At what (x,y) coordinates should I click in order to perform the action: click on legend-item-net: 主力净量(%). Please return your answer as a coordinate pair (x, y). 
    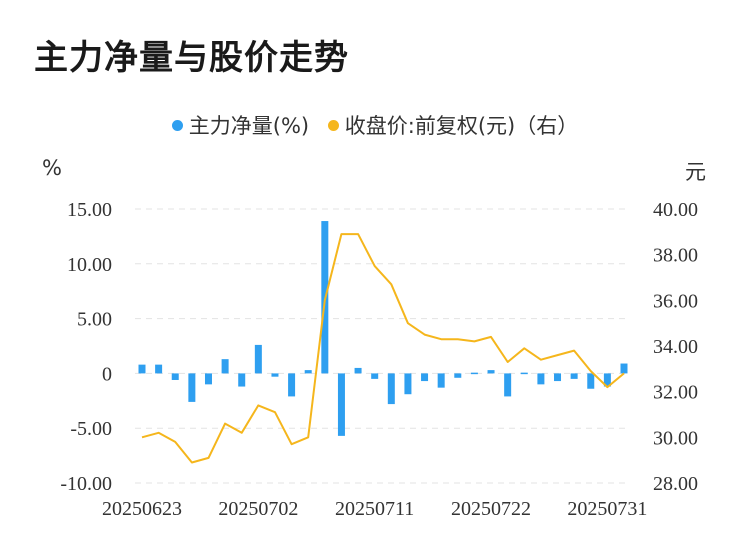
    Looking at the image, I should click on (240, 125).